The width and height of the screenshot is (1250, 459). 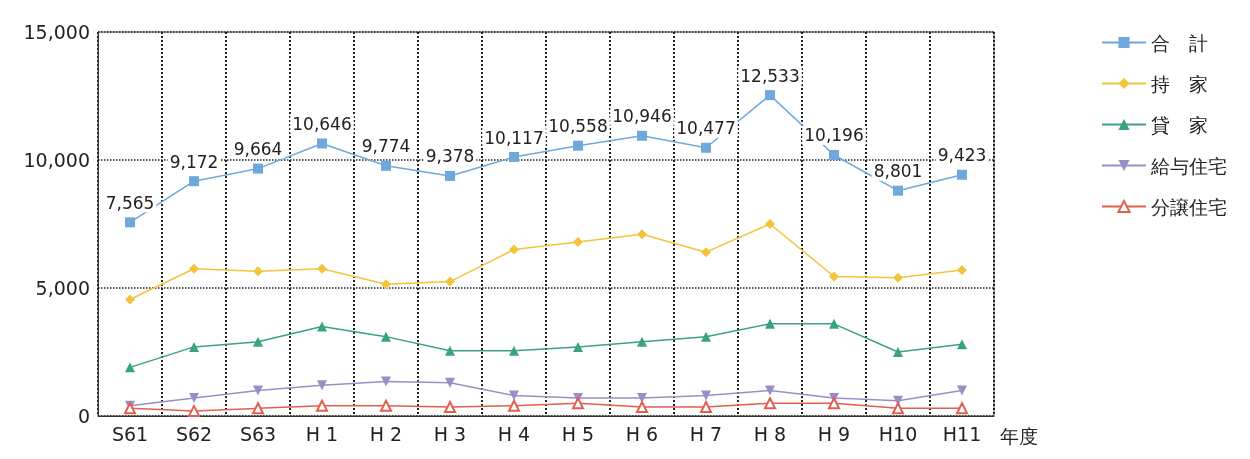 What do you see at coordinates (962, 433) in the screenshot?
I see `x-tick-label: H11` at bounding box center [962, 433].